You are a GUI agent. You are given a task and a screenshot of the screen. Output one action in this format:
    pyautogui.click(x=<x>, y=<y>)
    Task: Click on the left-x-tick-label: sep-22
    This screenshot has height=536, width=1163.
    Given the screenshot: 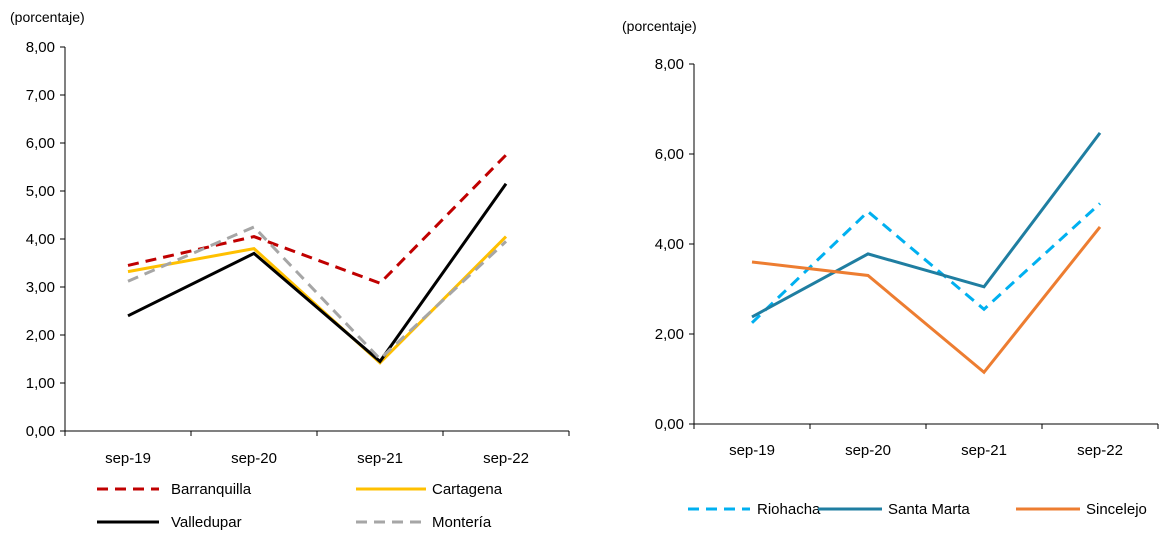 What is the action you would take?
    pyautogui.click(x=506, y=458)
    